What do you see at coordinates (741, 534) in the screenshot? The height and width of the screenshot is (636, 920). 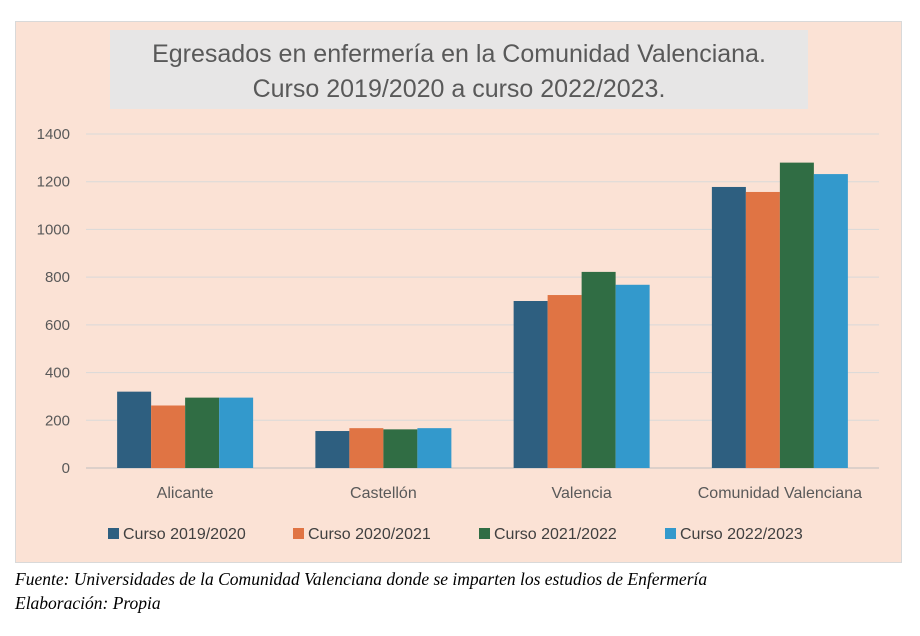 I see `legend-label: Curso 2022/2023` at bounding box center [741, 534].